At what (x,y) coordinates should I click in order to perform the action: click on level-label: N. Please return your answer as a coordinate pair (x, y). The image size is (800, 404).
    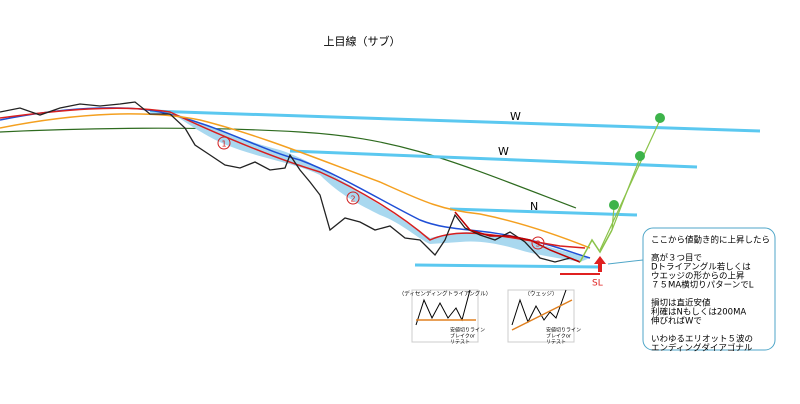
    Looking at the image, I should click on (534, 206).